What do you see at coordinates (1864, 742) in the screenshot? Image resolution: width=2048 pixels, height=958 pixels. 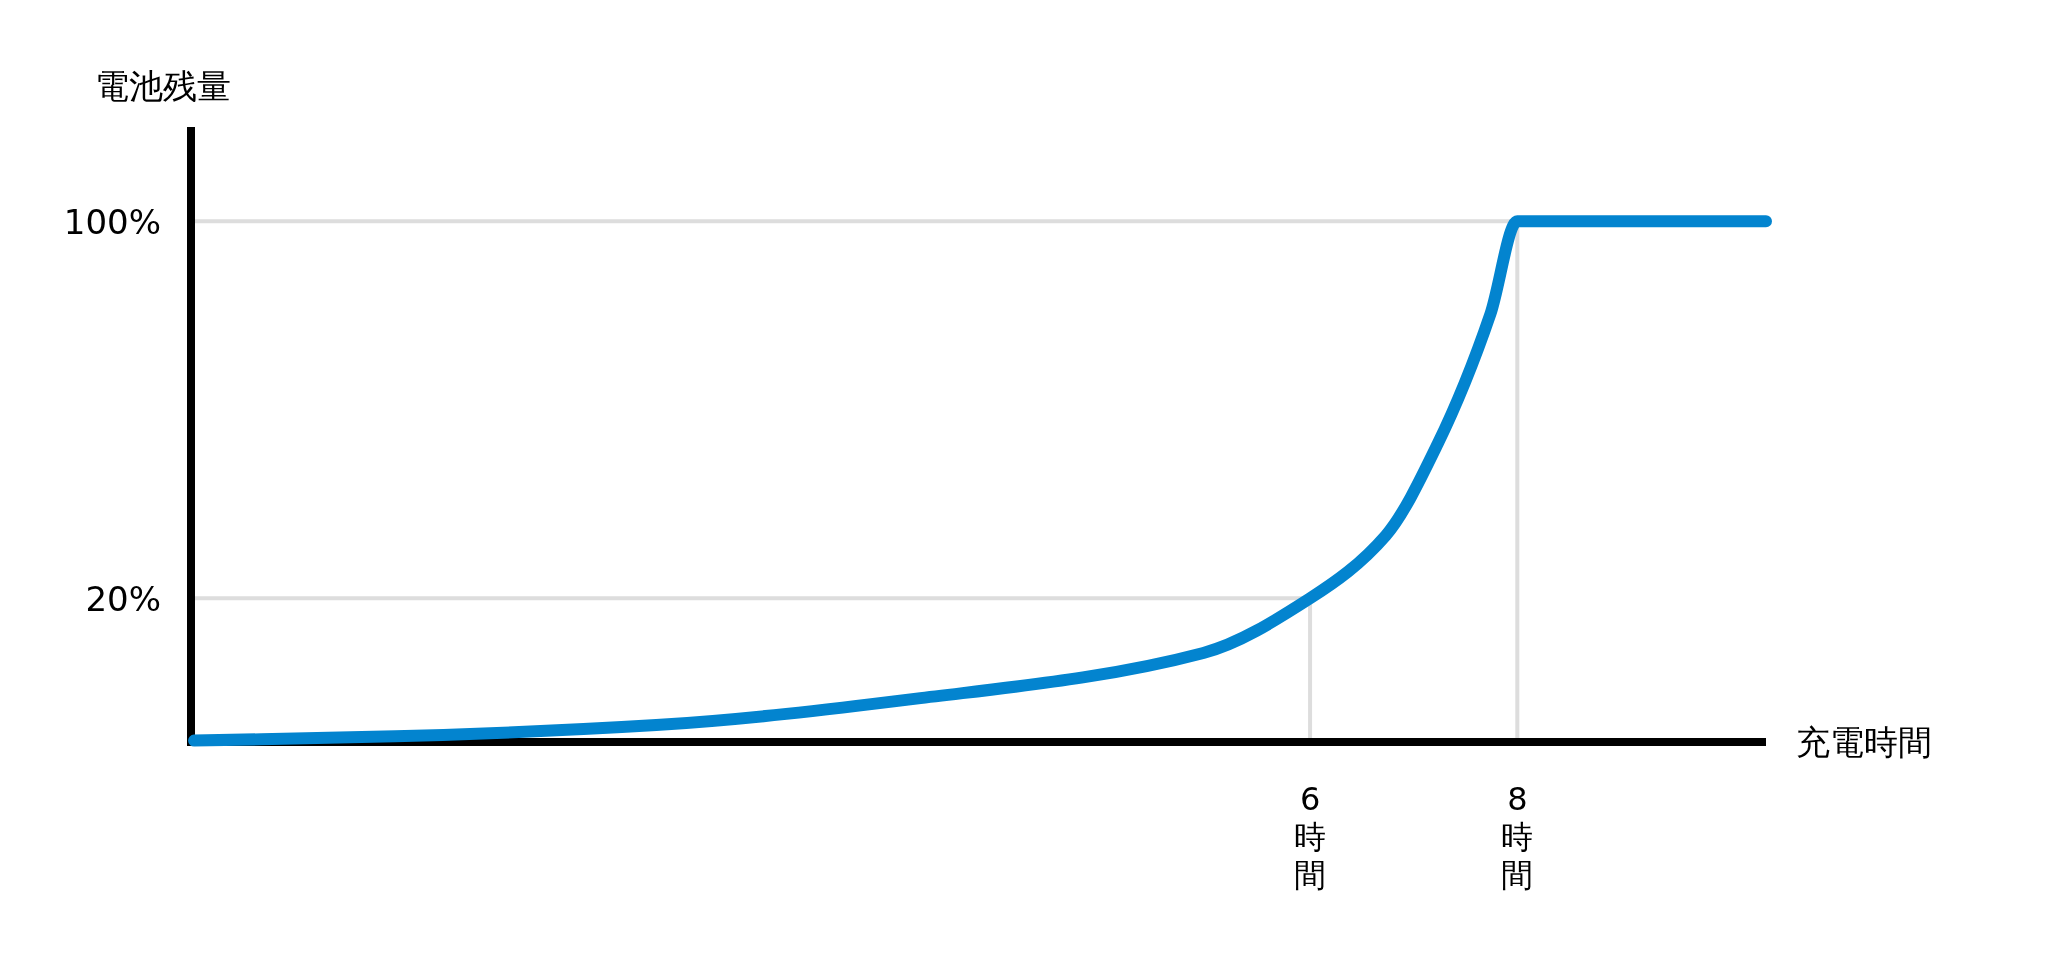 I see `x-axis-title: 充電時間` at bounding box center [1864, 742].